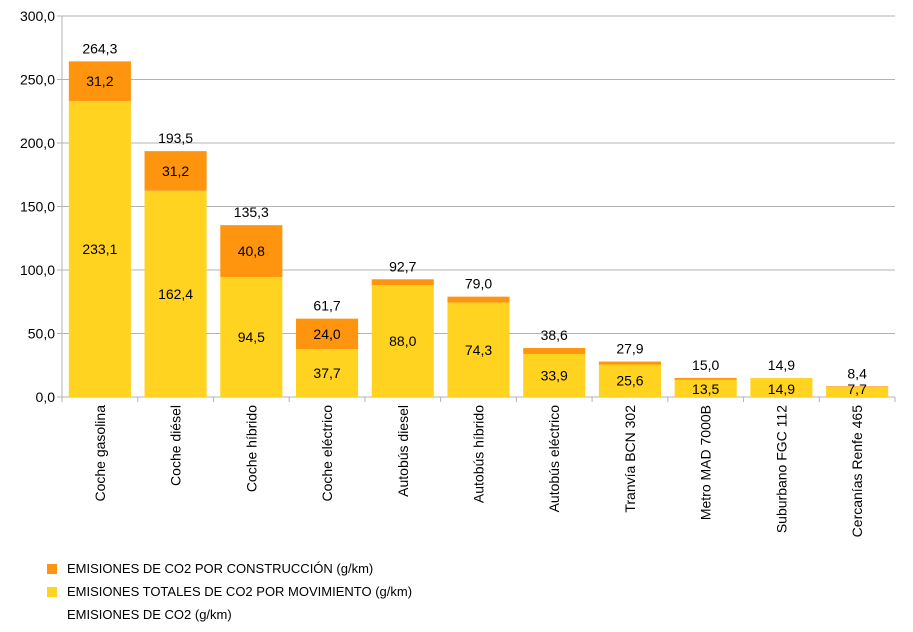 This screenshot has width=913, height=632. Describe the element at coordinates (251, 448) in the screenshot. I see `x-category-label: Coche híbrido` at that location.